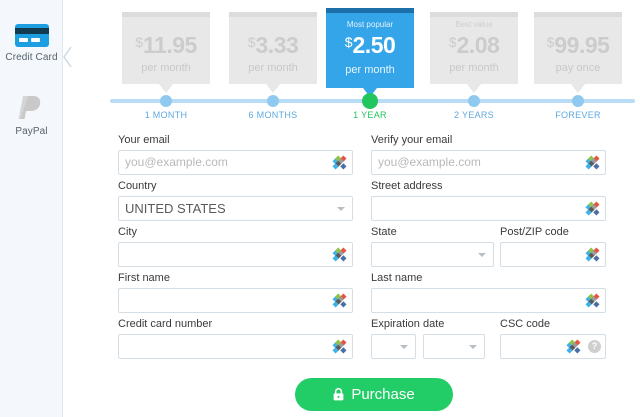  Describe the element at coordinates (370, 101) in the screenshot. I see `slider-knob-1-year` at that location.